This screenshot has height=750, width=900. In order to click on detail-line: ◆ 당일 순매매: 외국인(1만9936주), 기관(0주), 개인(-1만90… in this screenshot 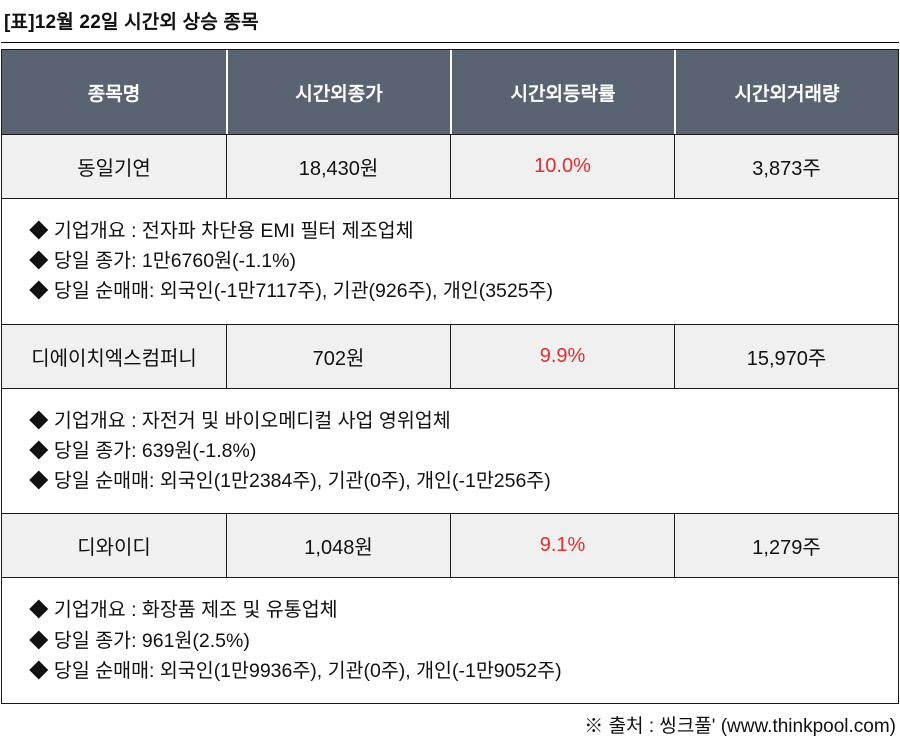, I will do `click(295, 670)`.